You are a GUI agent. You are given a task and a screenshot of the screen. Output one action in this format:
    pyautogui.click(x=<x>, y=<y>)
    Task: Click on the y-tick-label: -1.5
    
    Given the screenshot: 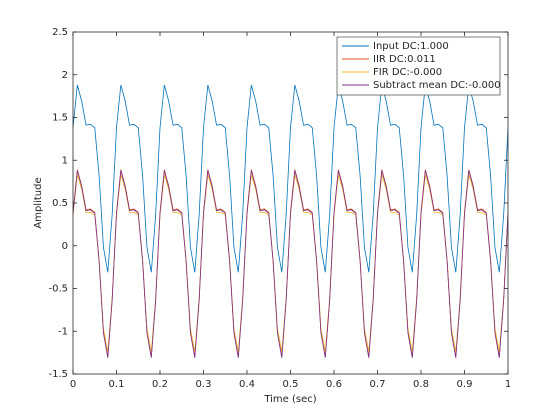 What is the action you would take?
    pyautogui.click(x=58, y=374)
    